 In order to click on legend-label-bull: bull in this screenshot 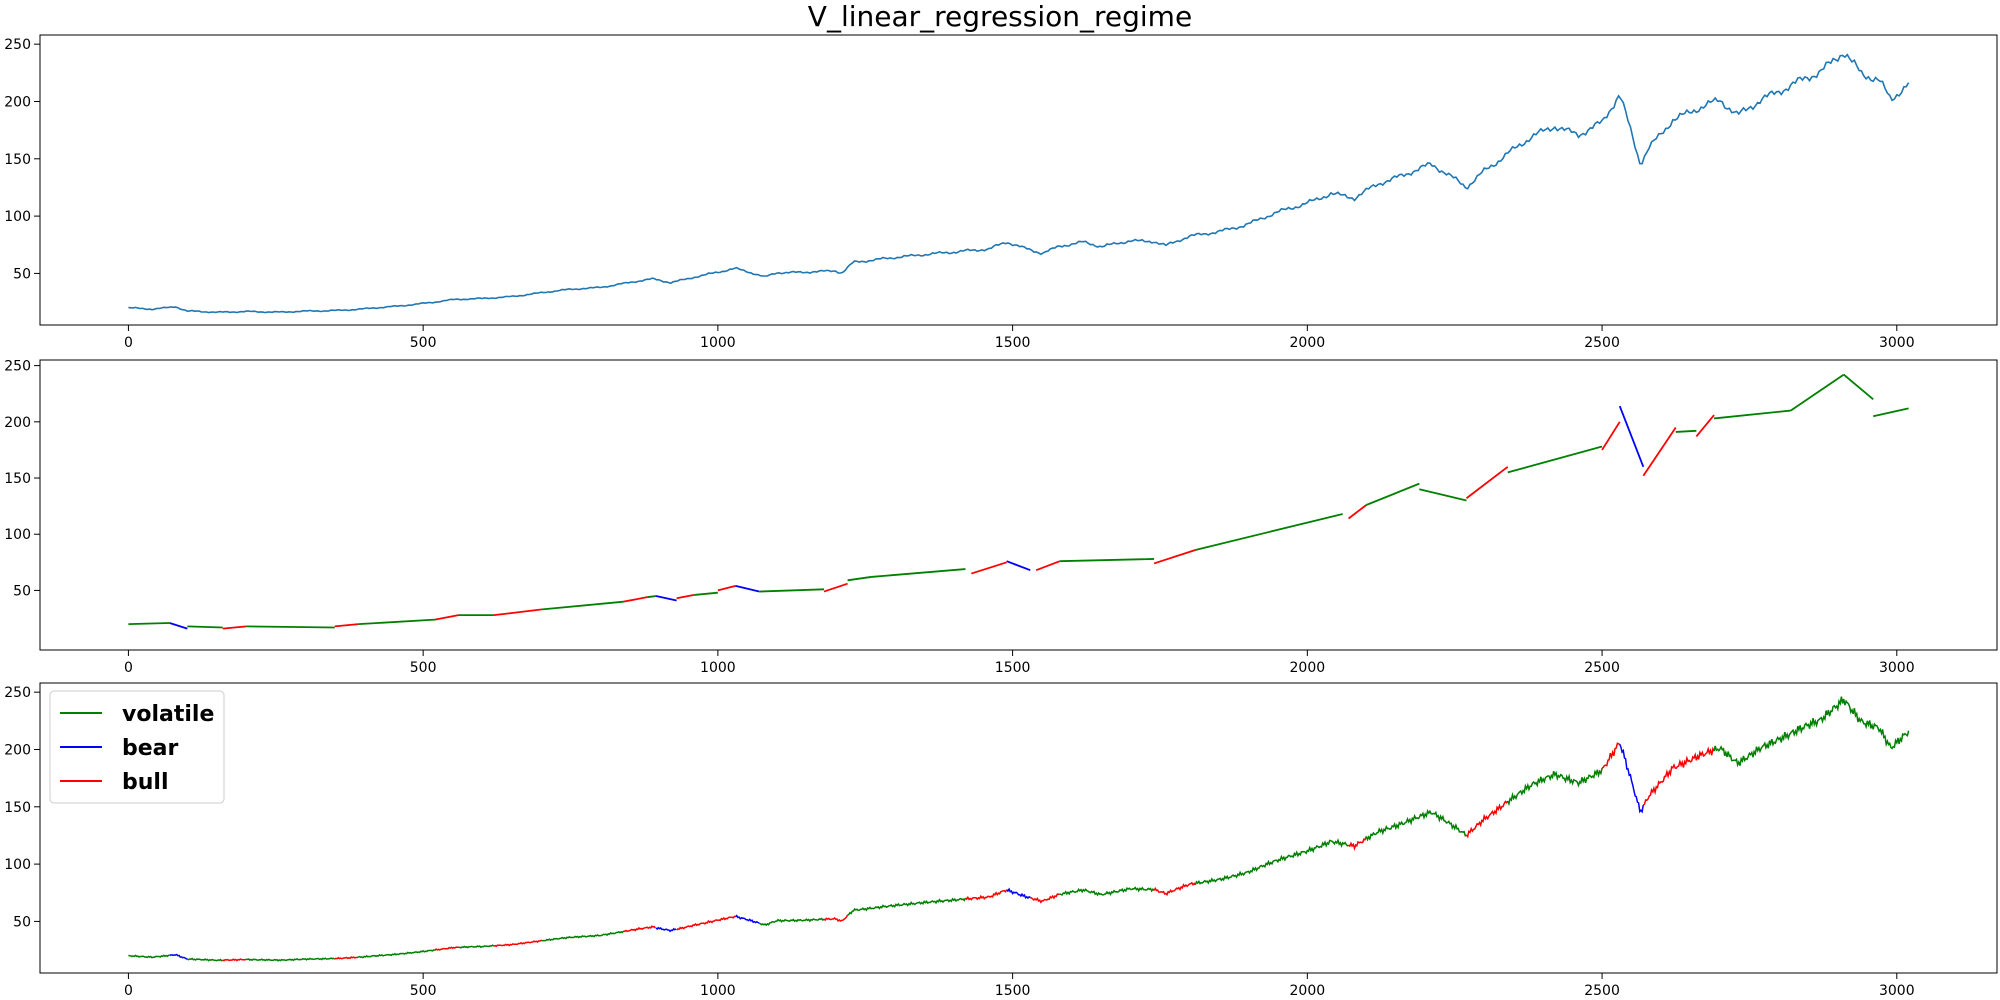, I will do `click(145, 782)`.